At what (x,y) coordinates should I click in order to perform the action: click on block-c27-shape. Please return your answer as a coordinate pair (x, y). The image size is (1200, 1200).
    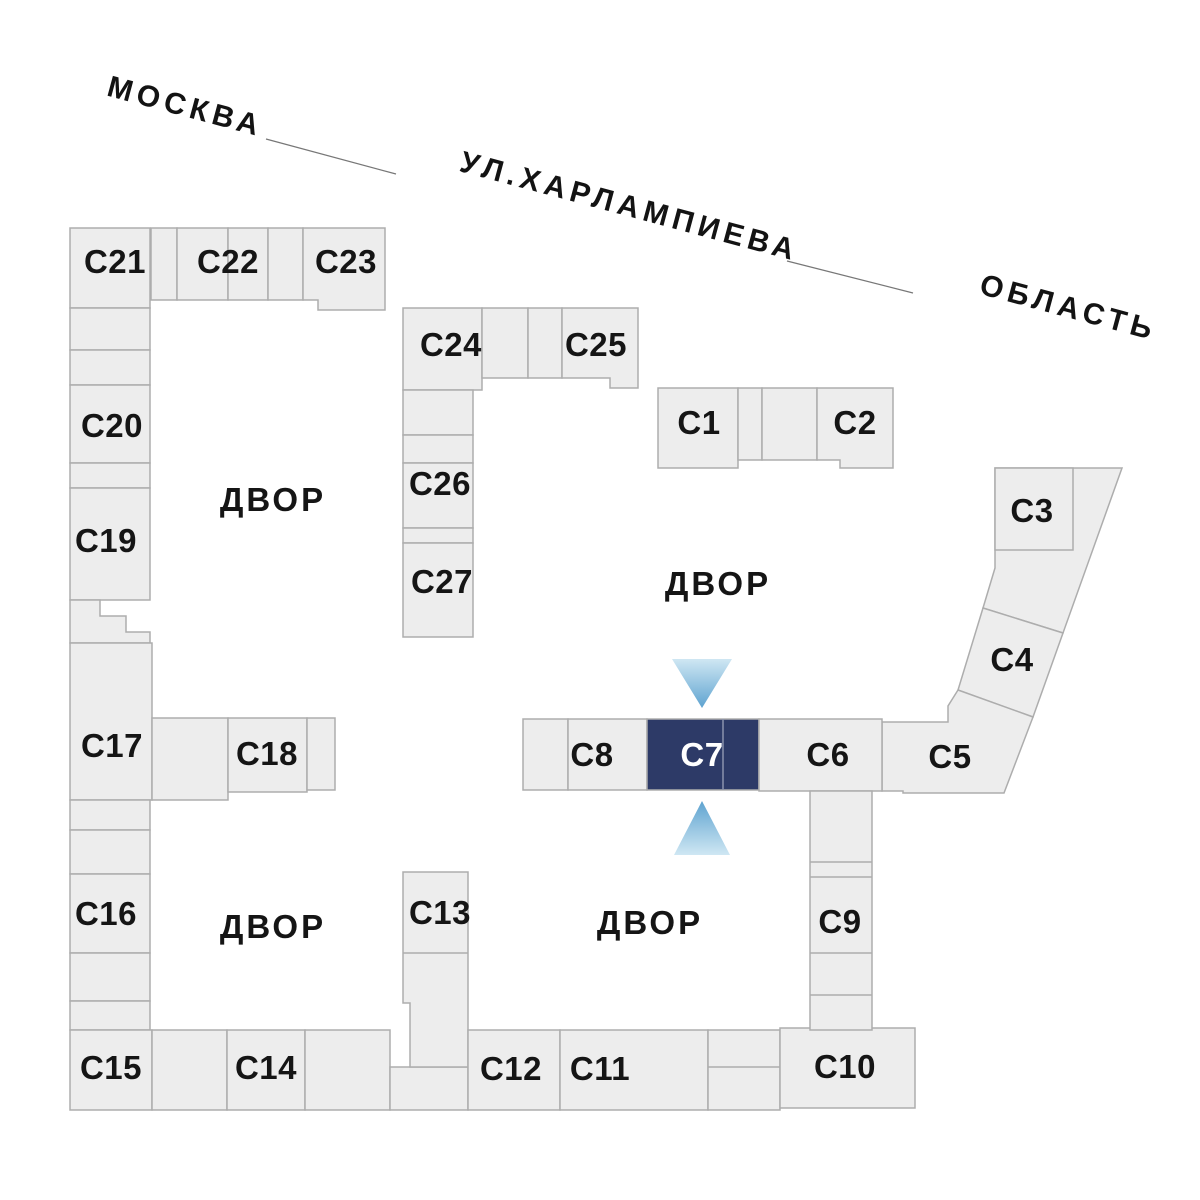
    Looking at the image, I should click on (438, 590).